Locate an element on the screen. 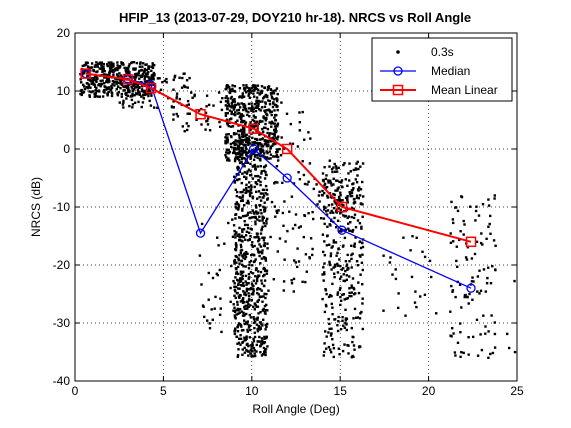  y-axis-label: NRCS (dB) is located at coordinates (36, 207).